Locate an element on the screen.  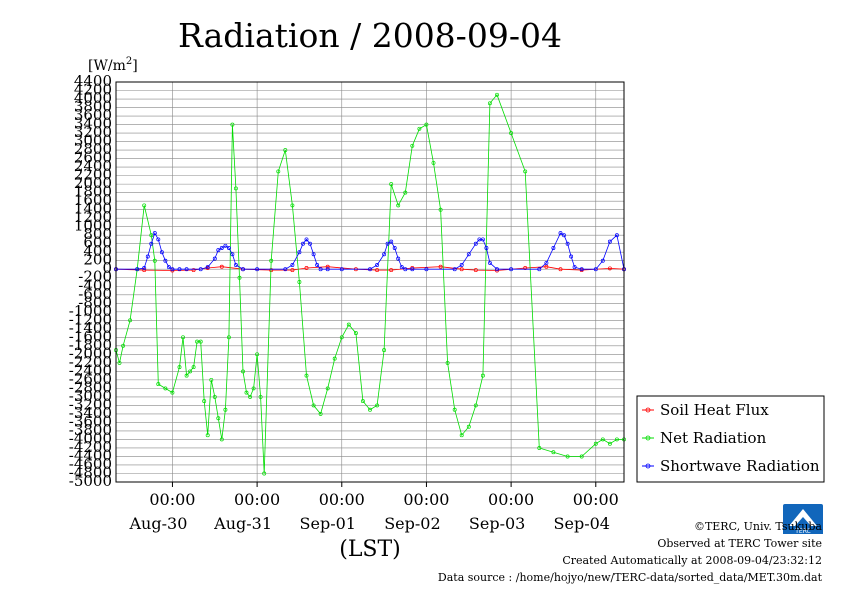
y-tick-label: -2600 is located at coordinates (90, 379).